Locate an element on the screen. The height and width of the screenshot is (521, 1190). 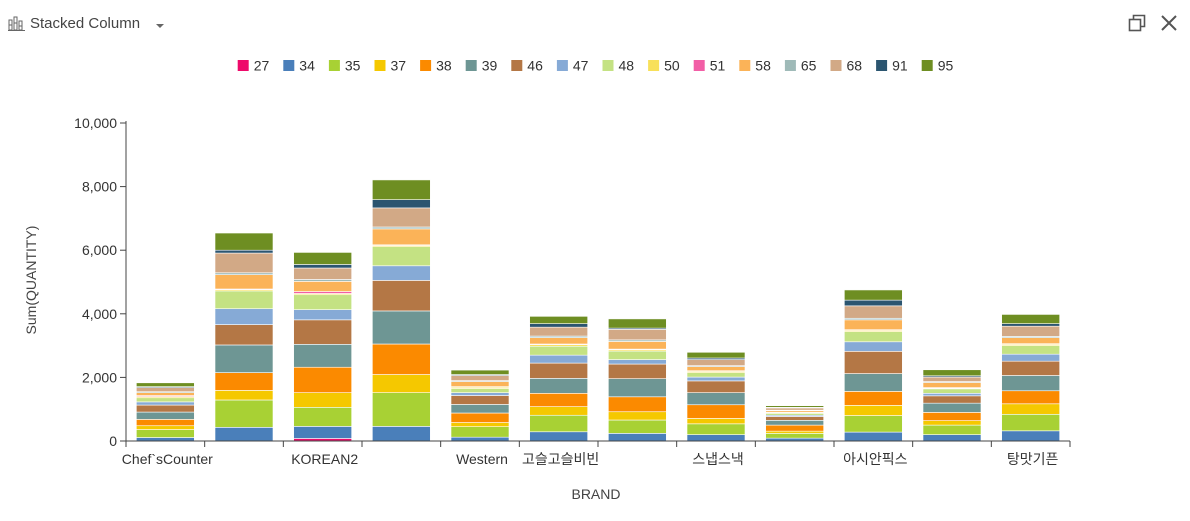
legend-item: 50 is located at coordinates (664, 66).